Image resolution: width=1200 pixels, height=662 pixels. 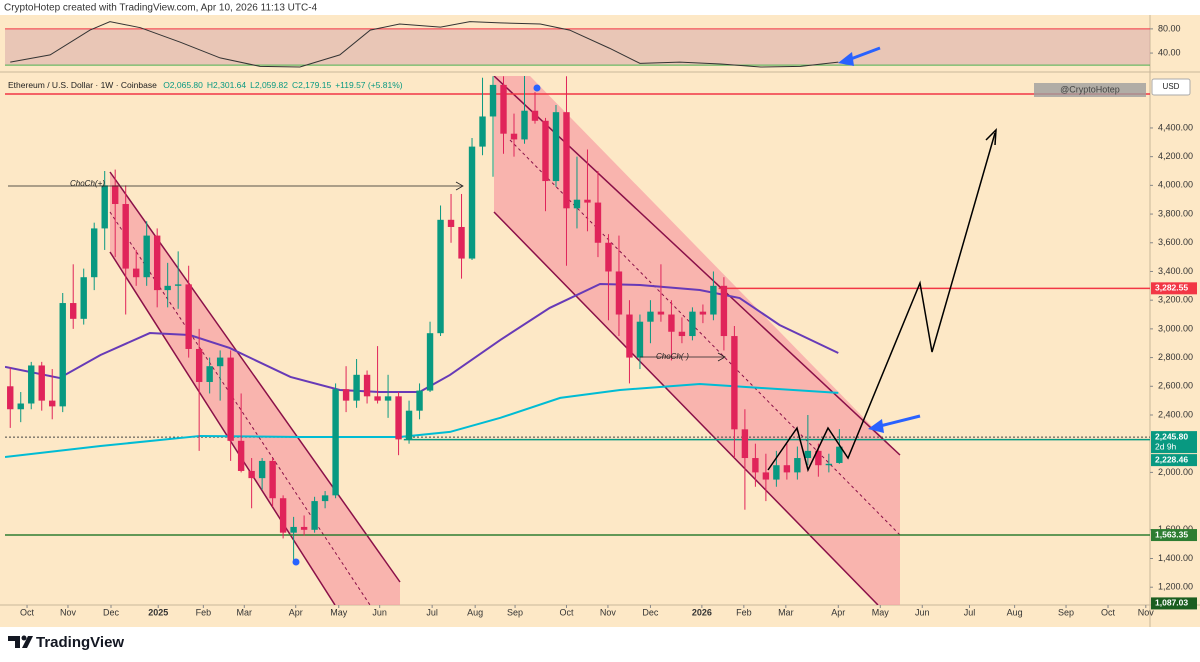 I want to click on annotation: ChoCh(-), so click(x=672, y=356).